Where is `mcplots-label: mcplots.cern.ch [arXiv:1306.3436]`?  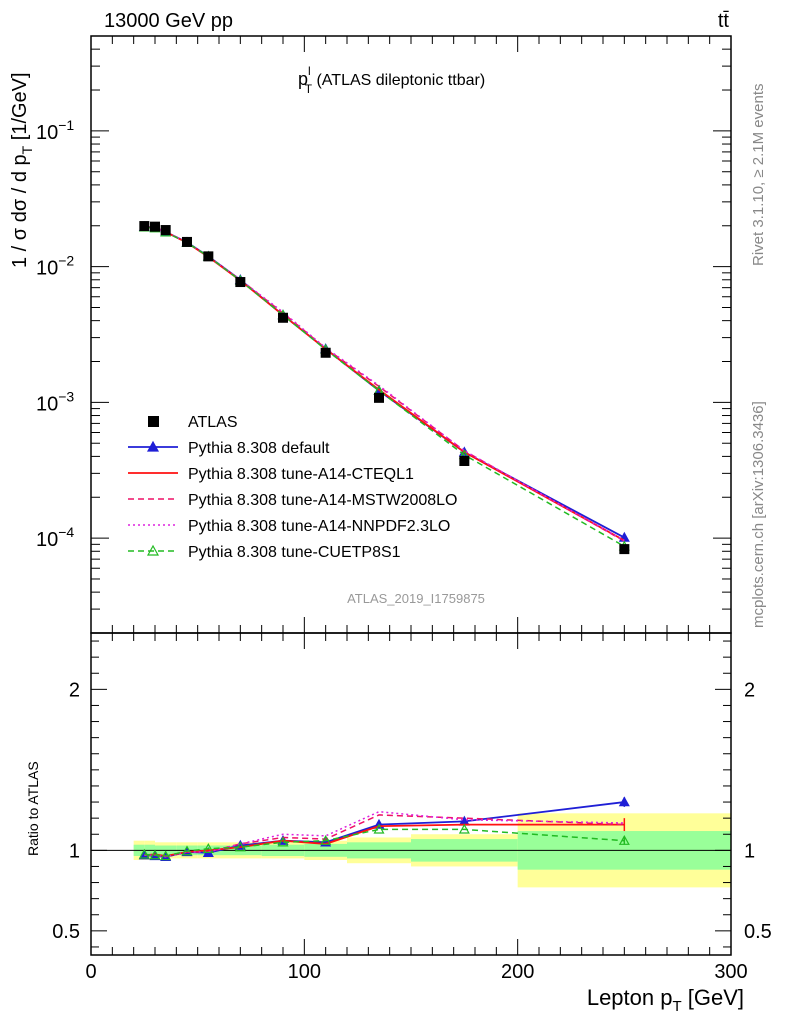 mcplots-label: mcplots.cern.ch [arXiv:1306.3436] is located at coordinates (758, 514).